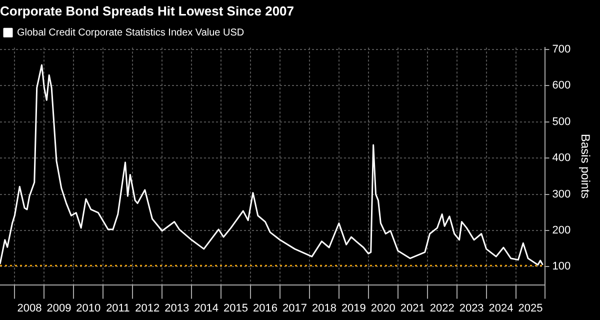 This screenshot has width=600, height=320. What do you see at coordinates (130, 32) in the screenshot?
I see `legend-label: Global Credit Corporate Statistics Index Value USD` at bounding box center [130, 32].